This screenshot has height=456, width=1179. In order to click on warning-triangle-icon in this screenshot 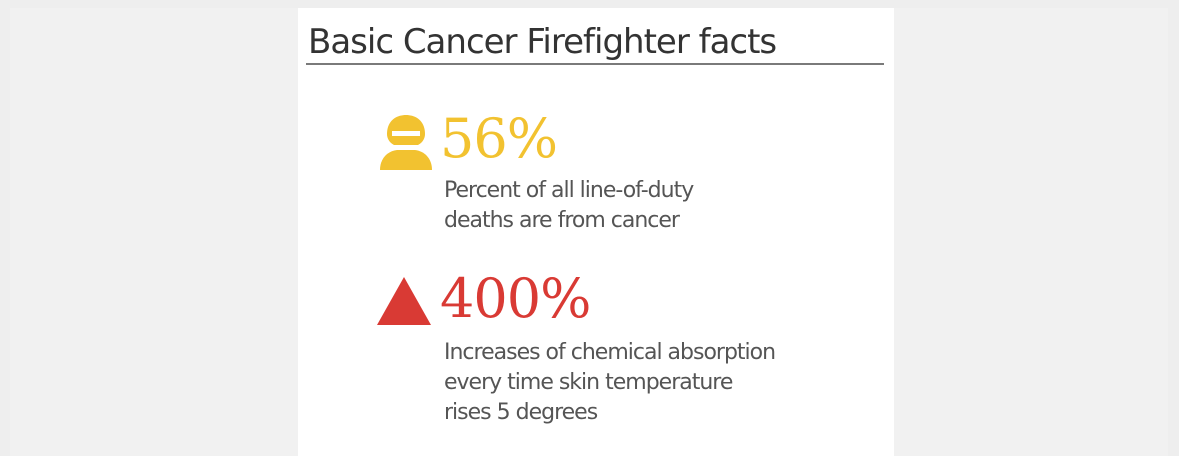, I will do `click(404, 301)`.